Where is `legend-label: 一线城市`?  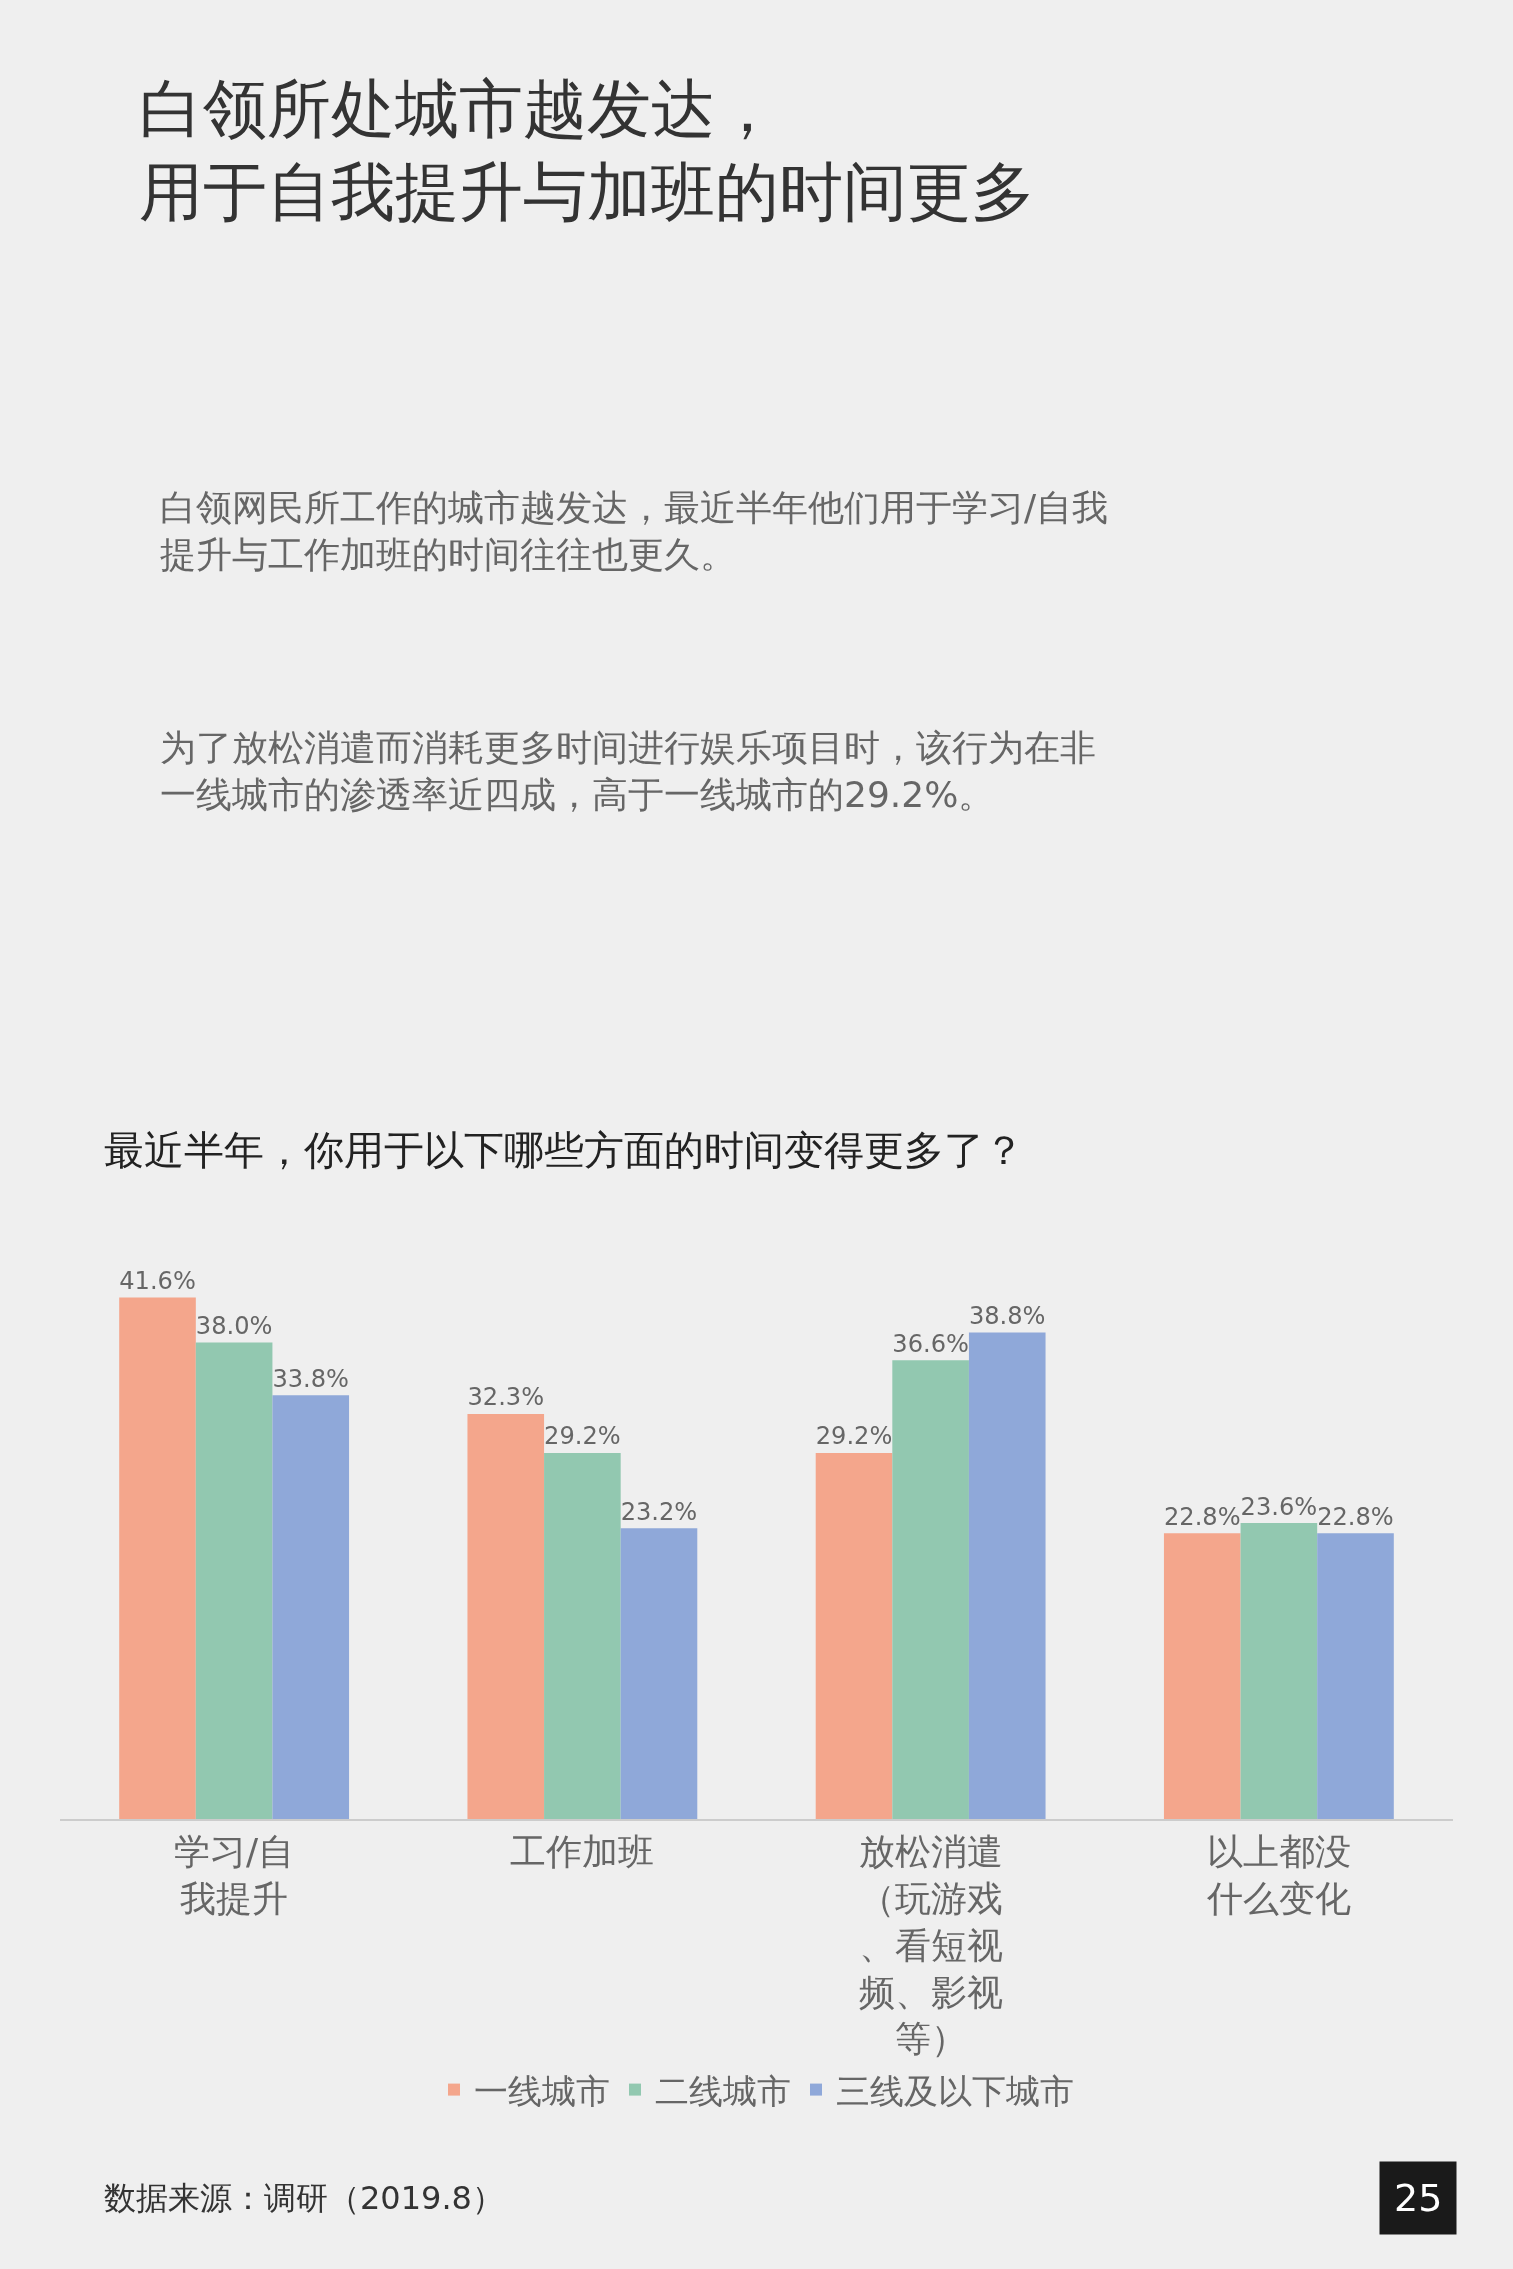
legend-label: 一线城市 is located at coordinates (542, 2090).